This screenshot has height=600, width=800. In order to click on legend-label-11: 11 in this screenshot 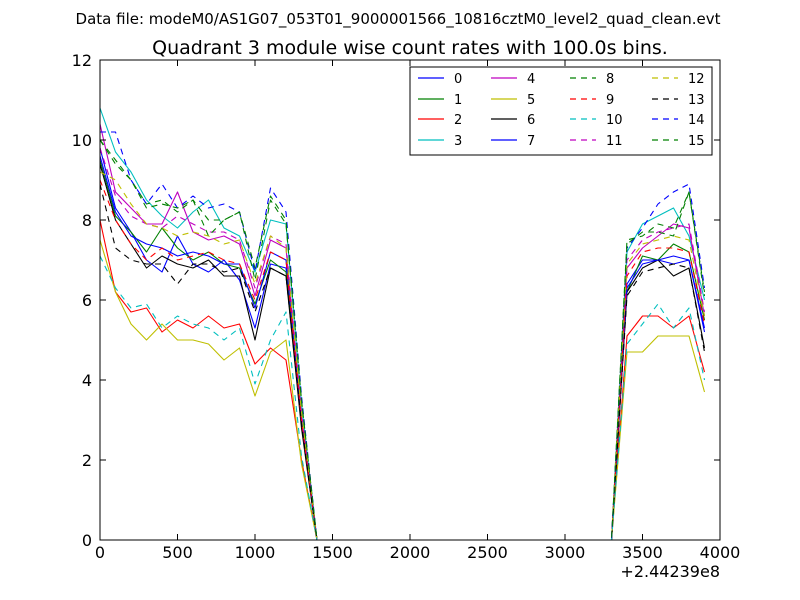, I will do `click(614, 141)`.